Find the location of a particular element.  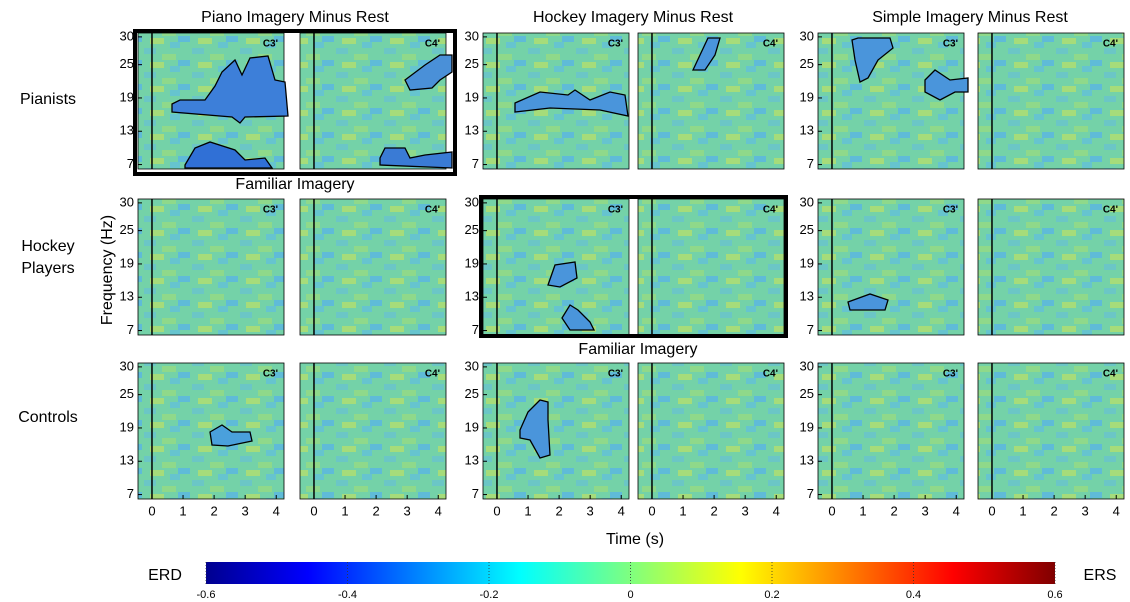

colorbar-tick-label: -0.6 is located at coordinates (206, 595).